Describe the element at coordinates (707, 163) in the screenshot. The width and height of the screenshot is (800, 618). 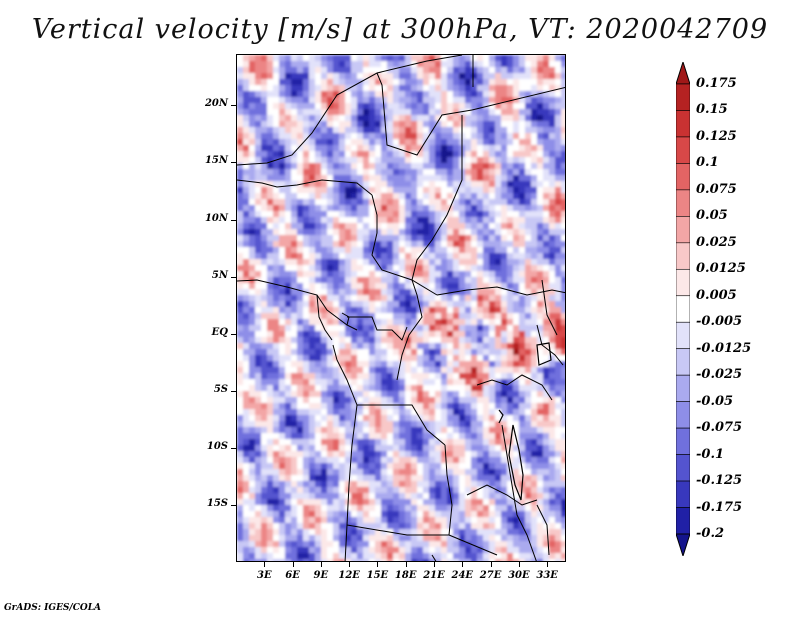
I see `colorbar-label: 0.1` at that location.